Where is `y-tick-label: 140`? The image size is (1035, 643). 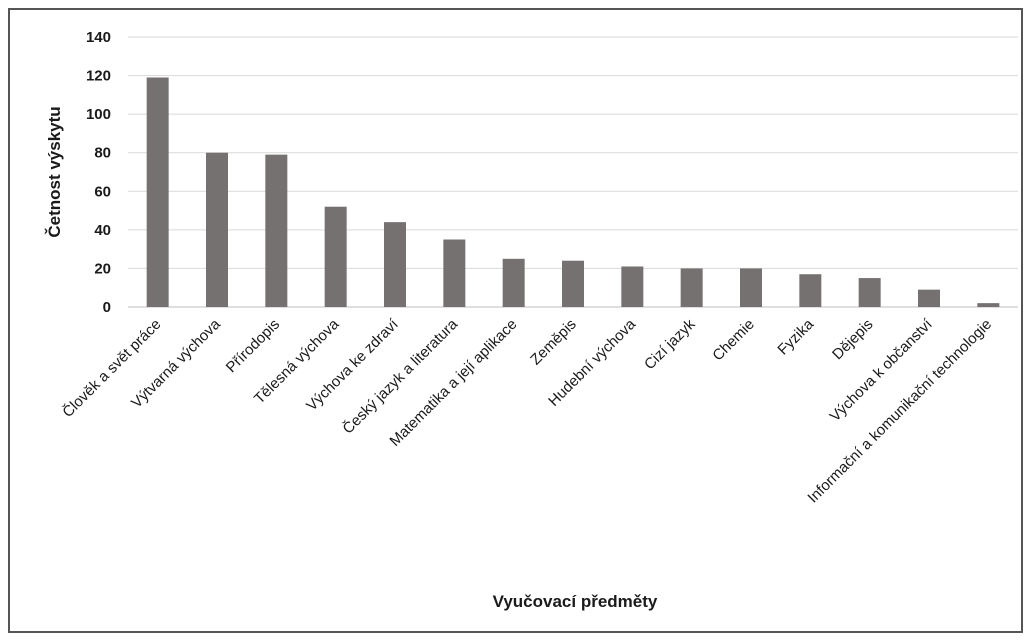
y-tick-label: 140 is located at coordinates (98, 37).